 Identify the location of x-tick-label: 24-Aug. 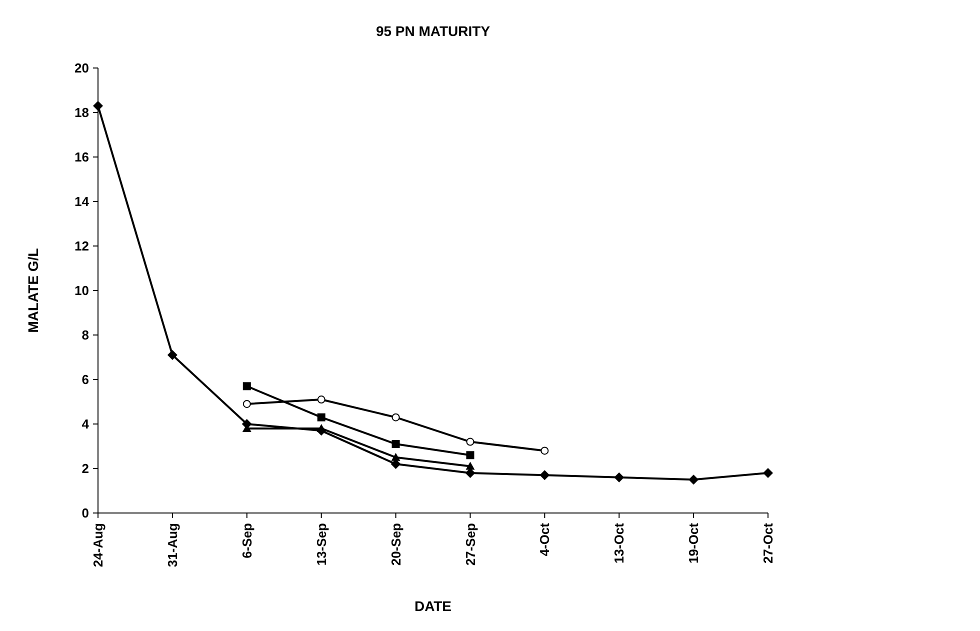
(98, 545).